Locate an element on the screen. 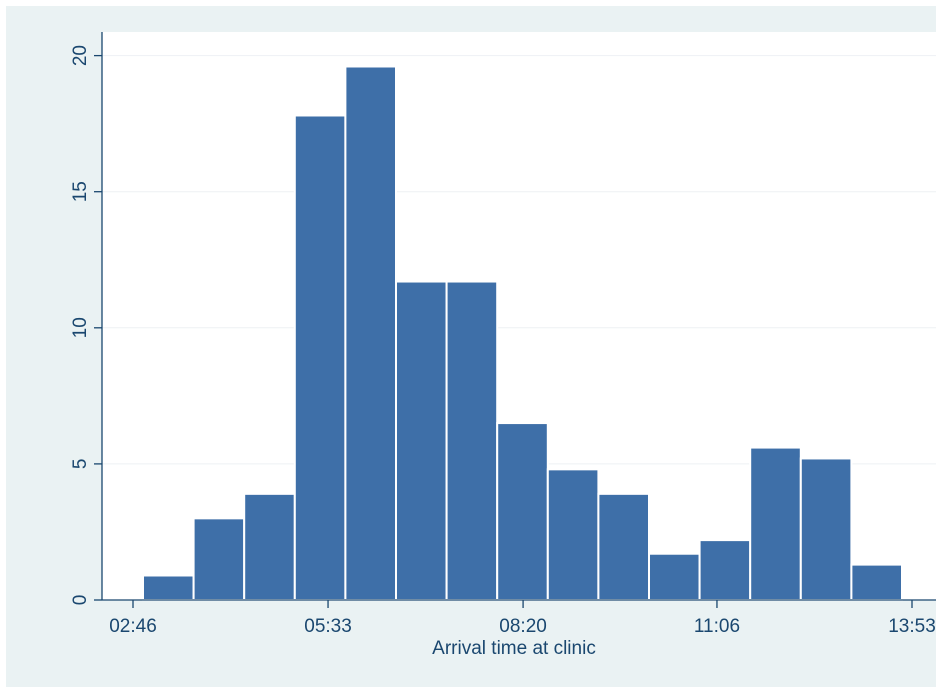 Image resolution: width=936 pixels, height=687 pixels. x-ticks: 02:46 05:33 08:20 11:06 13:53 is located at coordinates (522, 618).